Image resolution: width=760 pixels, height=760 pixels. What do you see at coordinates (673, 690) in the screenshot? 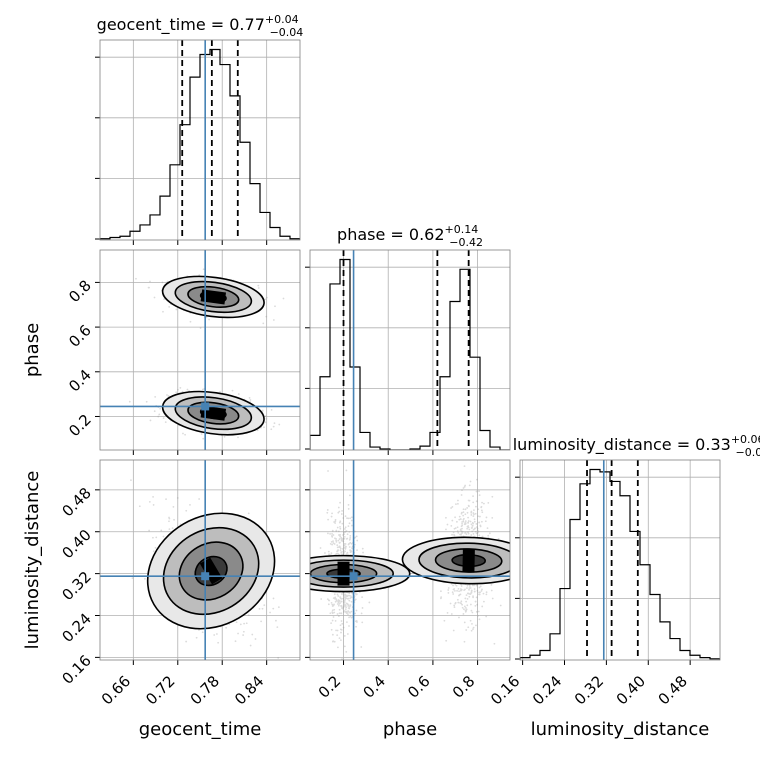
I see `x-tick-label: 0.48` at bounding box center [673, 690].